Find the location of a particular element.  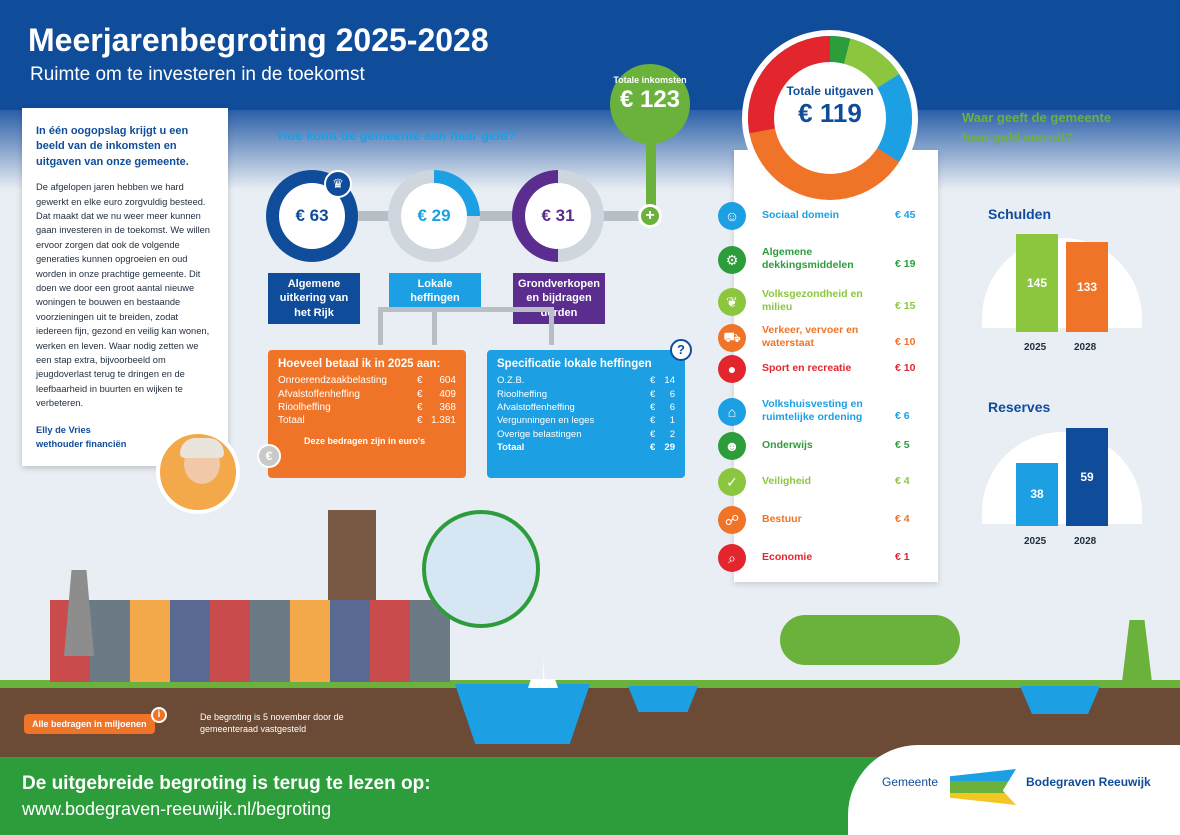

cell: 368 is located at coordinates (447, 407).